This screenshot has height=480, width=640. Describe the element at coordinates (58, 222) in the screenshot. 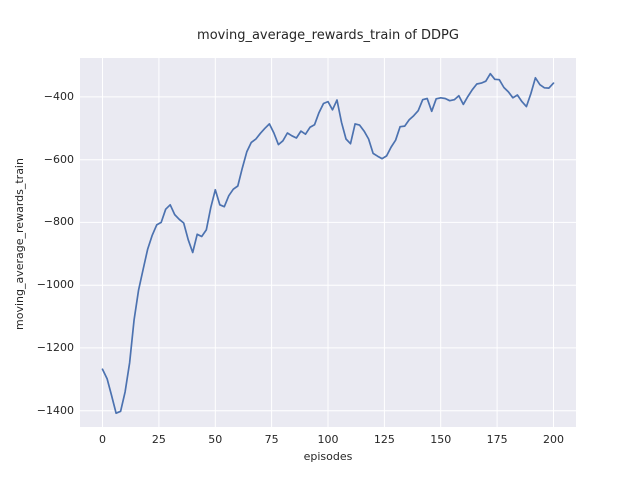

I see `y-tick-label: −800` at that location.